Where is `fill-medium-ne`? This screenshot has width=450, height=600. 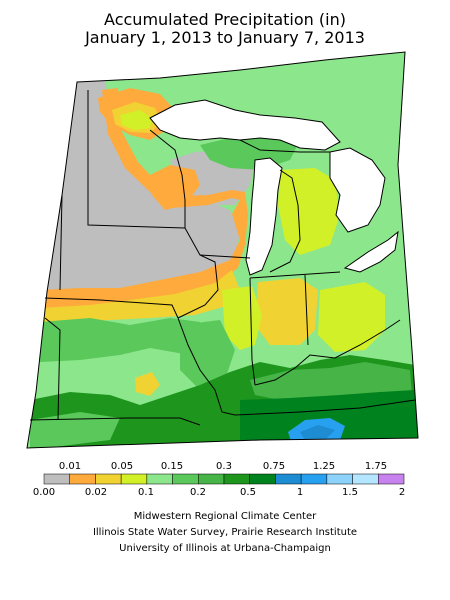
fill-medium-ne is located at coordinates (250, 151).